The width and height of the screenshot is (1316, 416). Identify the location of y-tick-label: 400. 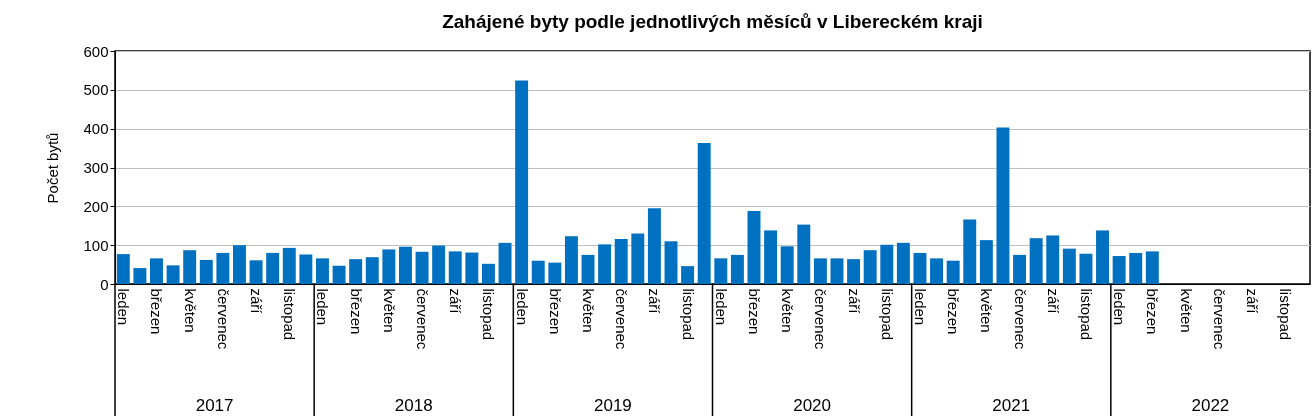
(96, 129).